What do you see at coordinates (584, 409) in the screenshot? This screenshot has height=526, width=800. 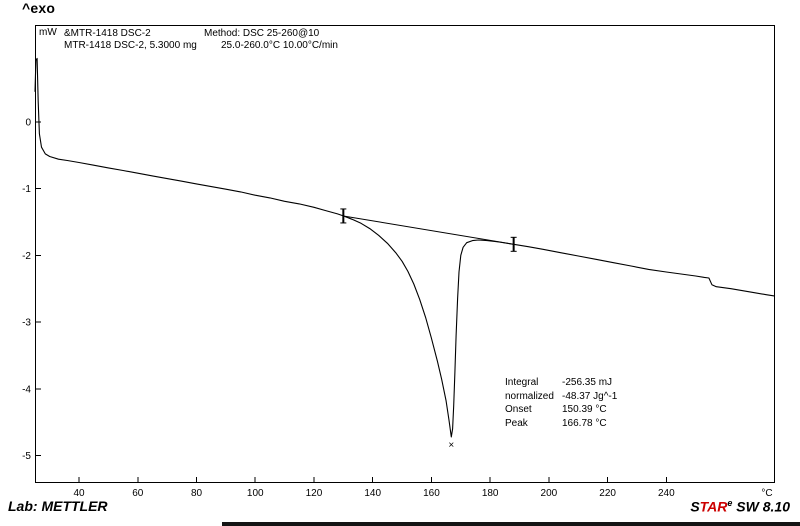 I see `result-value-onset: 150.39 °C` at bounding box center [584, 409].